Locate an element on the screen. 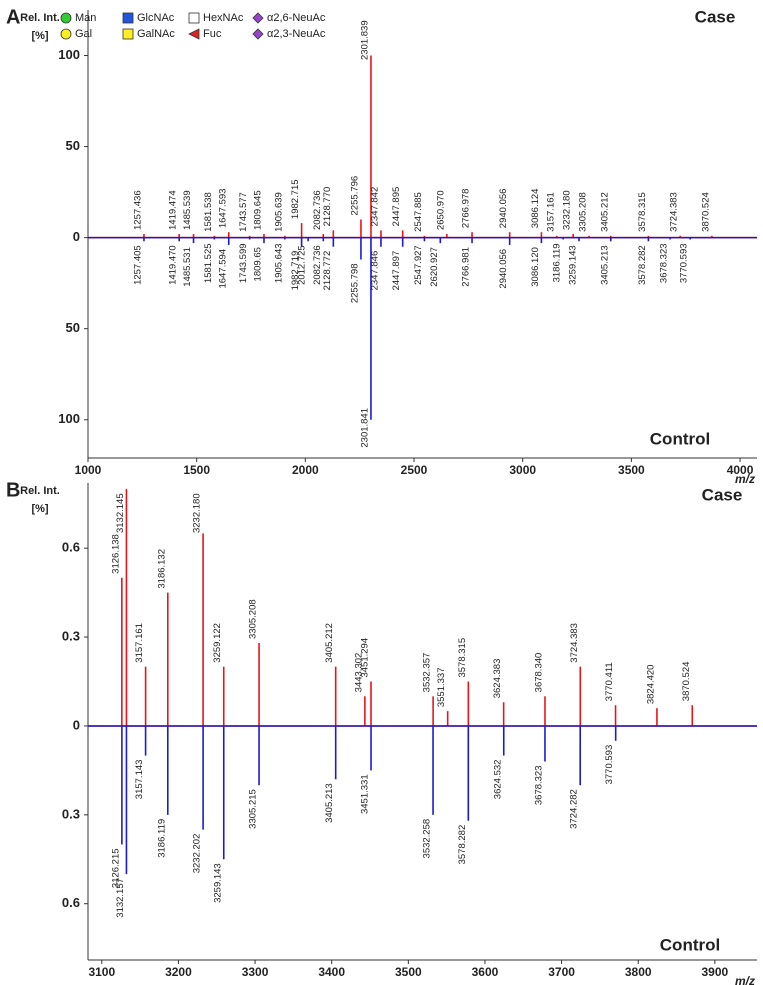  legend-label: HexNAc is located at coordinates (223, 18).